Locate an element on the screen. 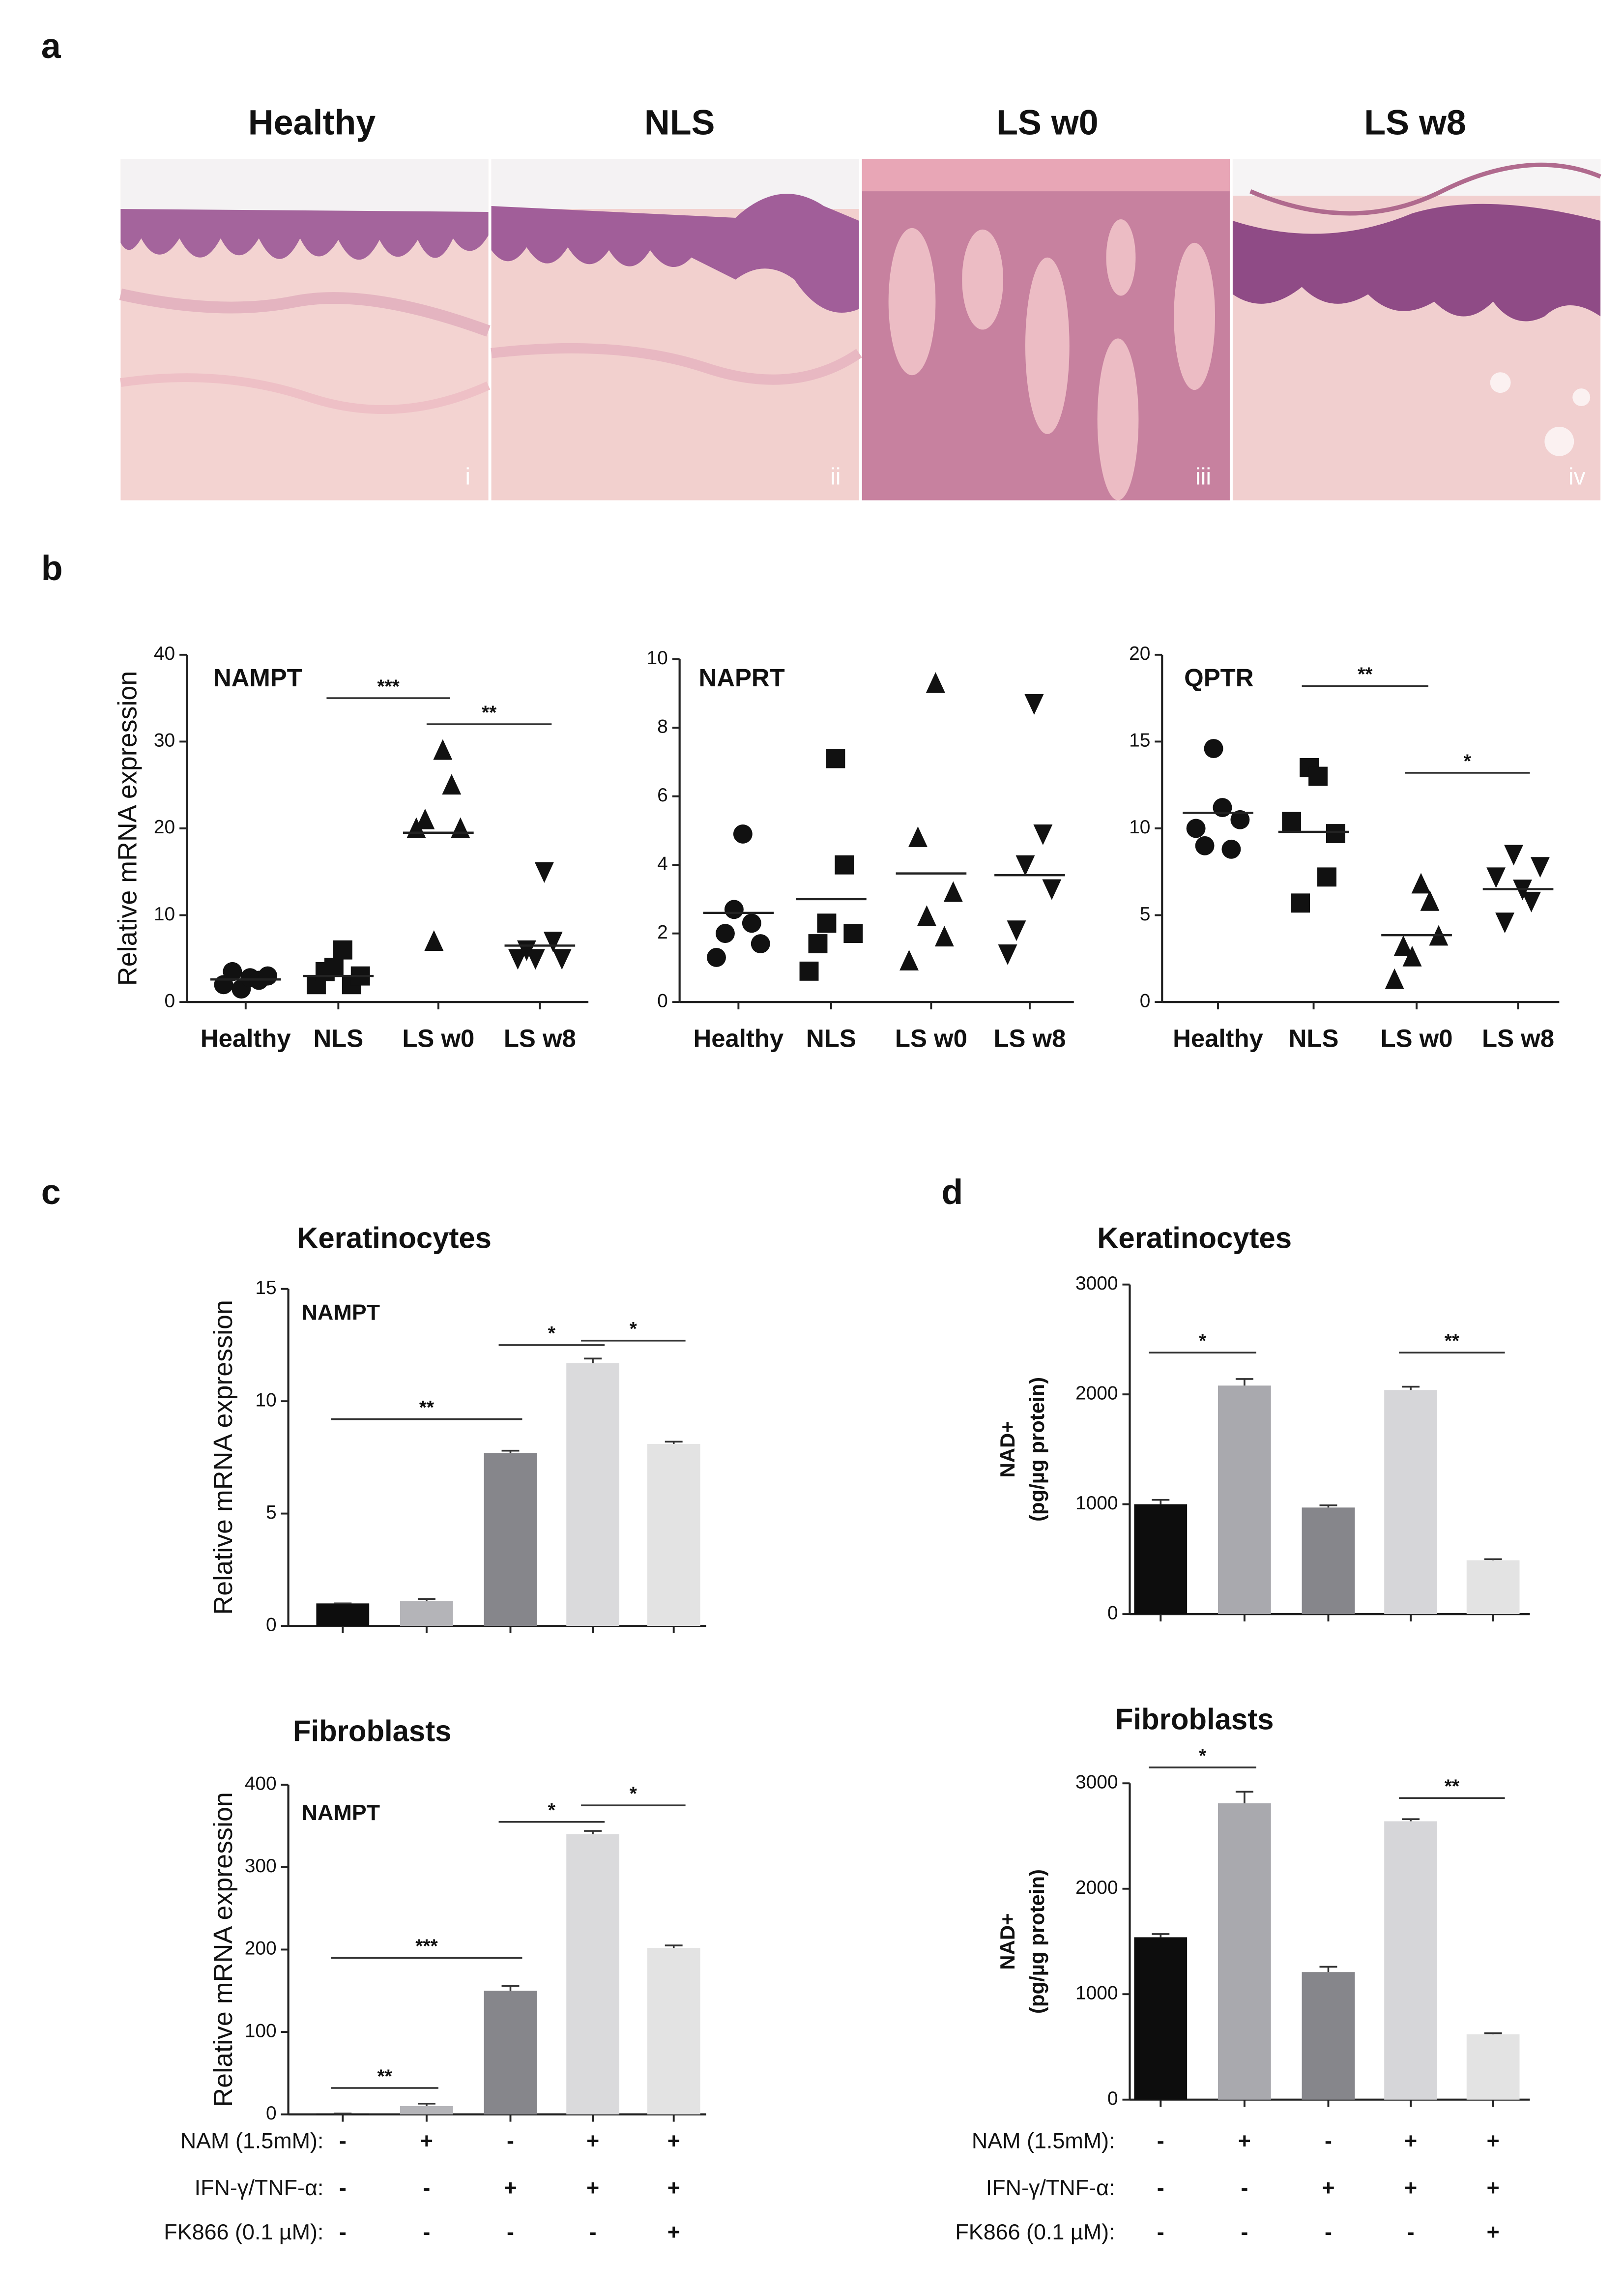 This screenshot has width=1624, height=2293. histology-image: i is located at coordinates (305, 329).